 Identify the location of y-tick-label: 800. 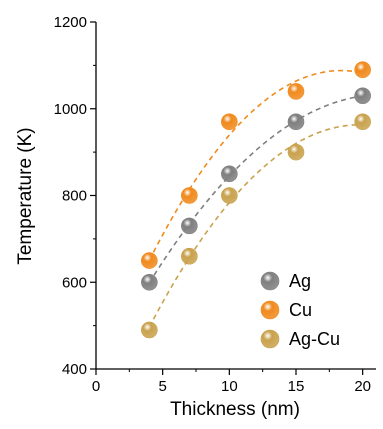
(74, 196).